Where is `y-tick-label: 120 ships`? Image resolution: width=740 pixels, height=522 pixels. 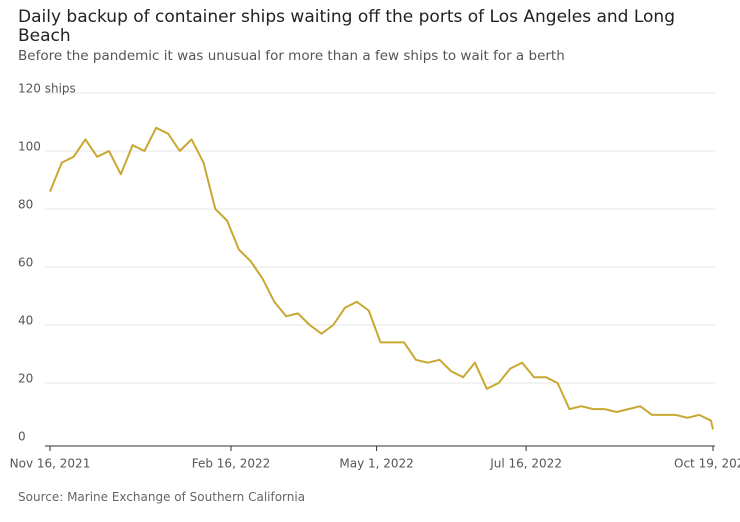 y-tick-label: 120 ships is located at coordinates (47, 89).